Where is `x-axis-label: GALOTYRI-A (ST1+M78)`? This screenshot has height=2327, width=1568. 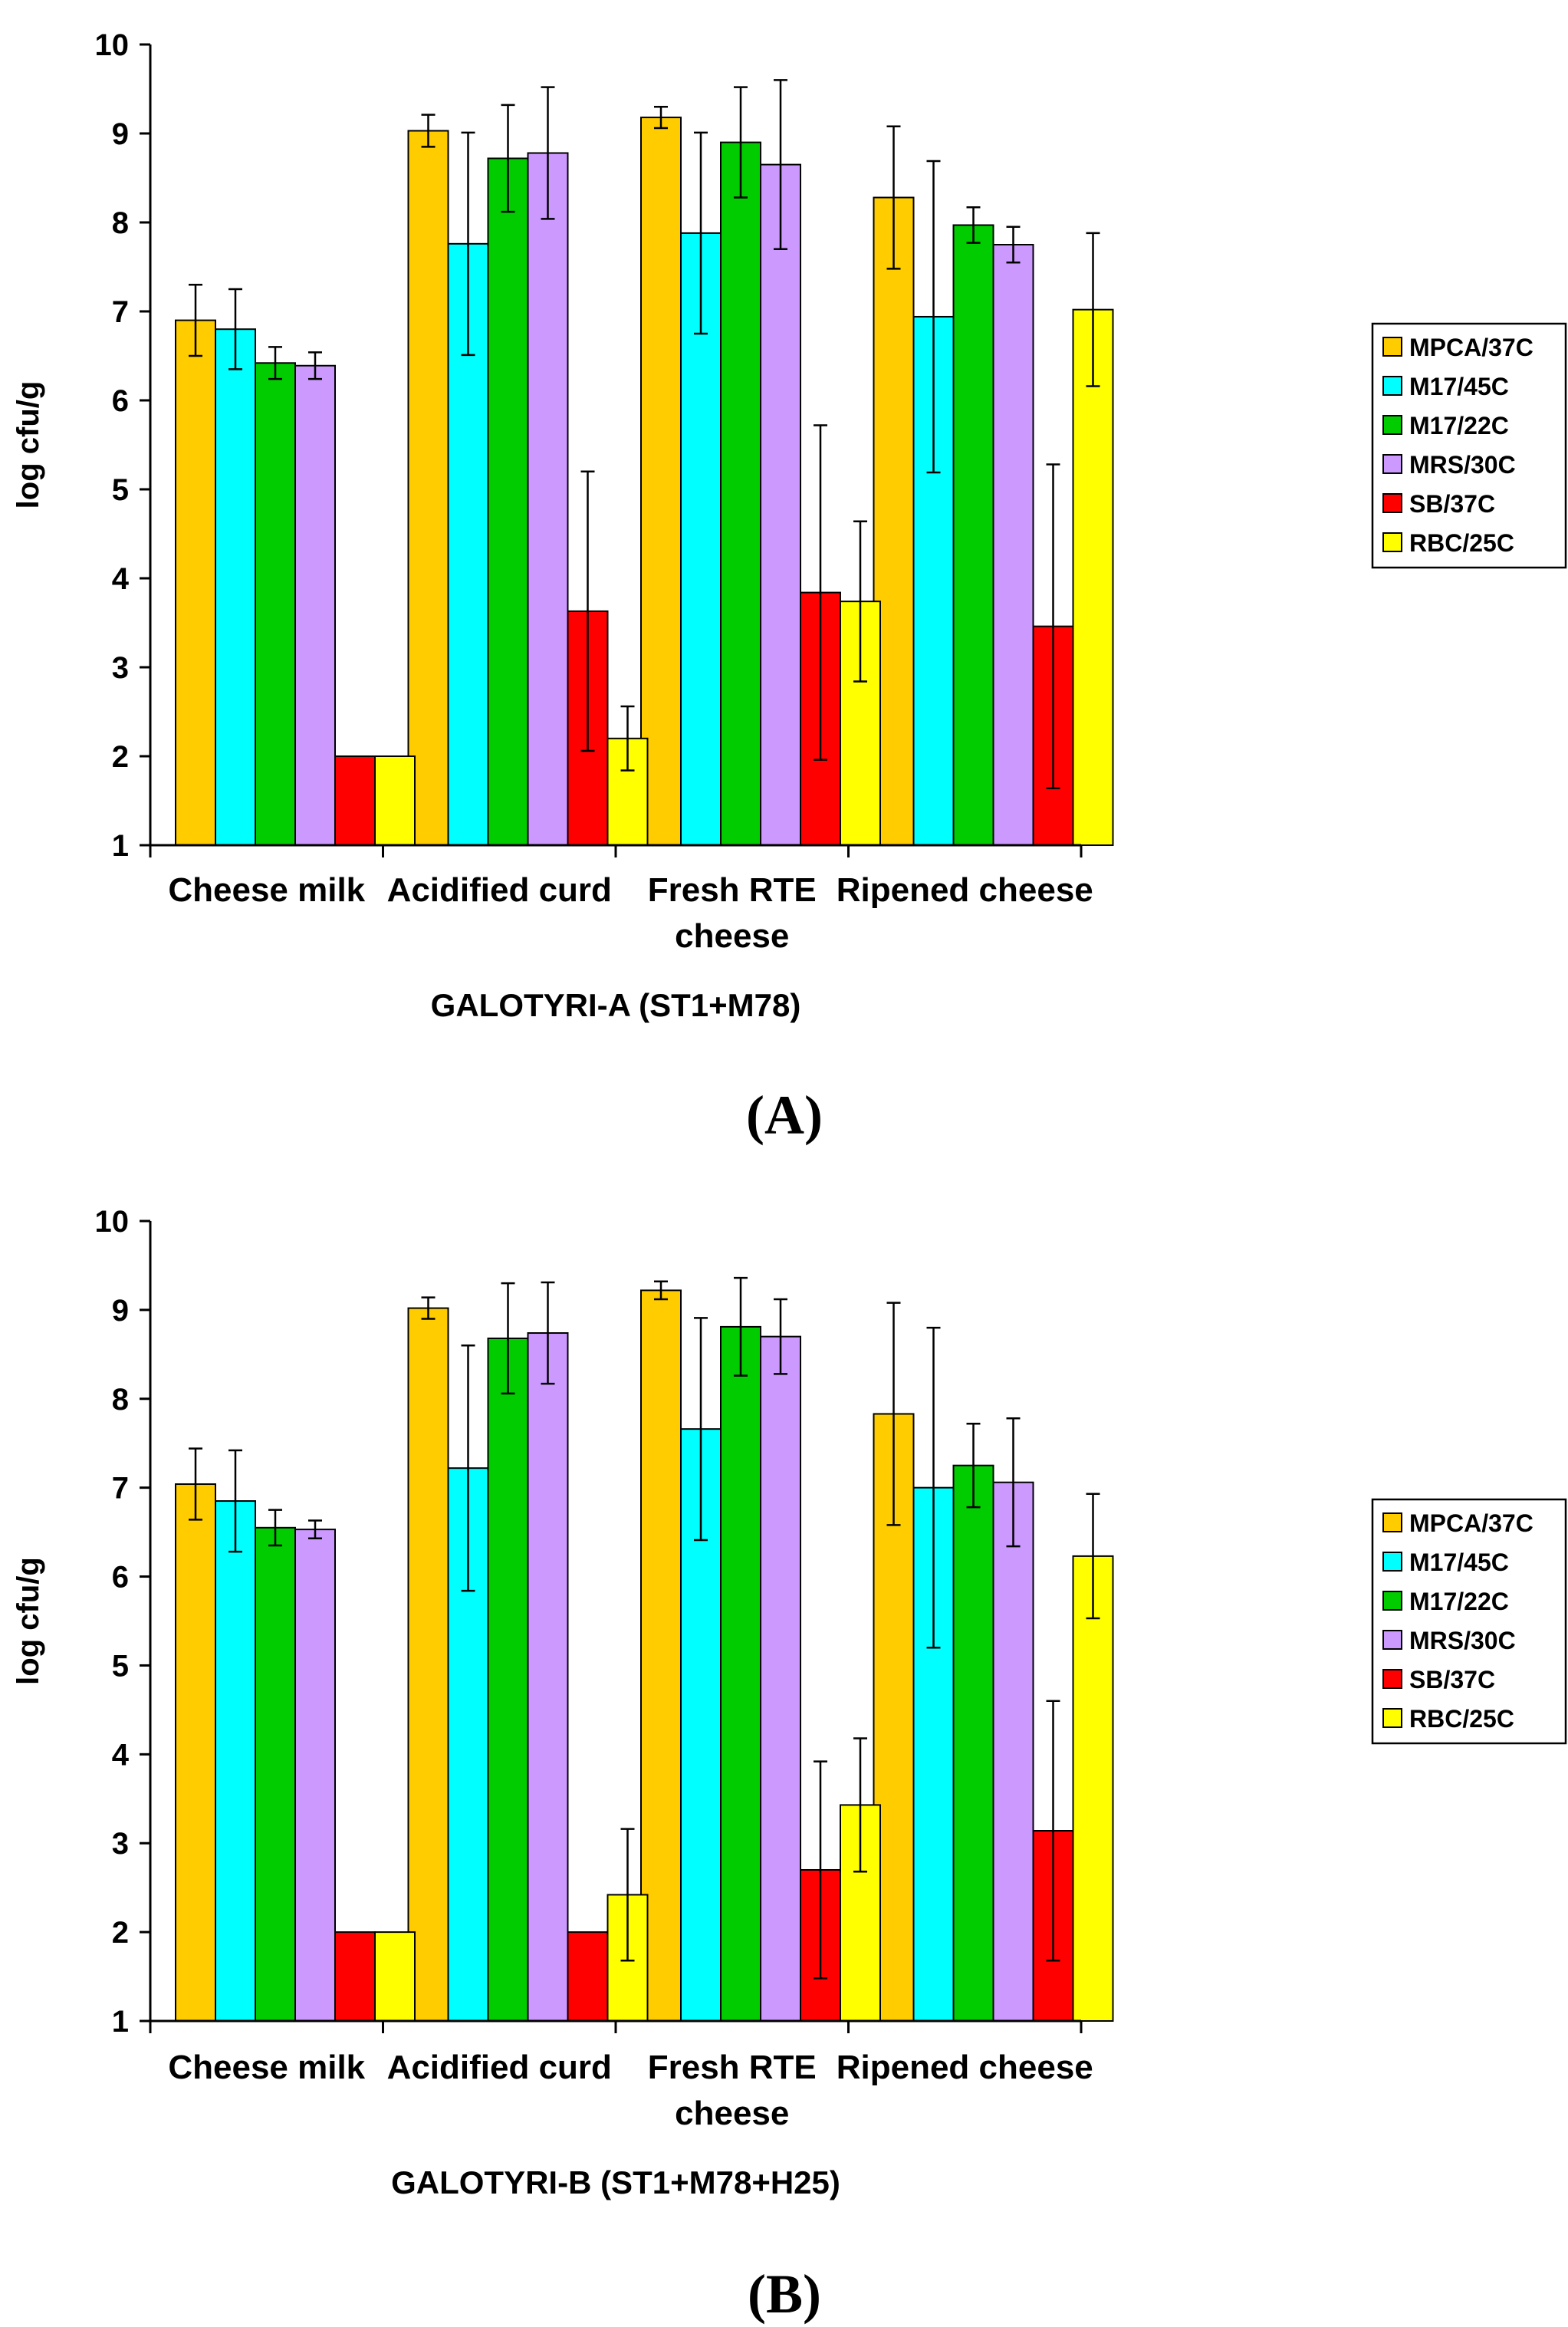 x-axis-label: GALOTYRI-A (ST1+M78) is located at coordinates (616, 1005).